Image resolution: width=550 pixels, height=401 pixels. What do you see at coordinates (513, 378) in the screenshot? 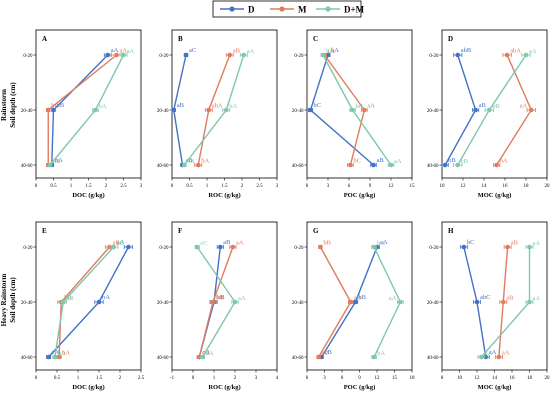
I see `x-tick-label: 16` at bounding box center [513, 378].